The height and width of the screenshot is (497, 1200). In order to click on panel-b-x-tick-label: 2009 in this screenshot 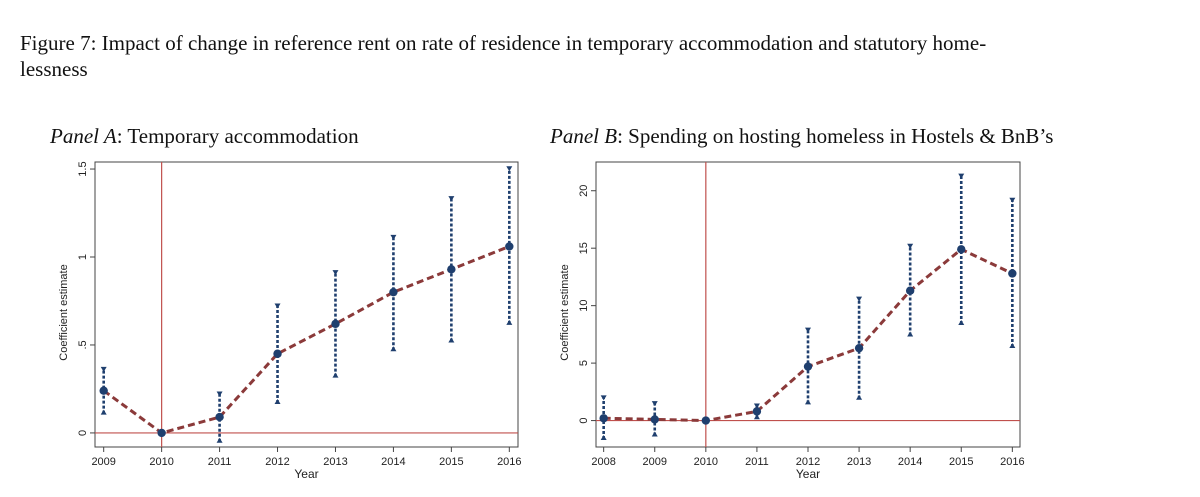, I will do `click(655, 462)`.